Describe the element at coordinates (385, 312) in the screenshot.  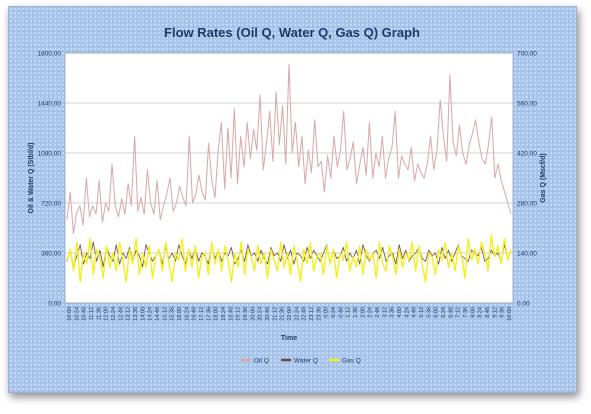
I see `x-tick-label: 3:12` at that location.